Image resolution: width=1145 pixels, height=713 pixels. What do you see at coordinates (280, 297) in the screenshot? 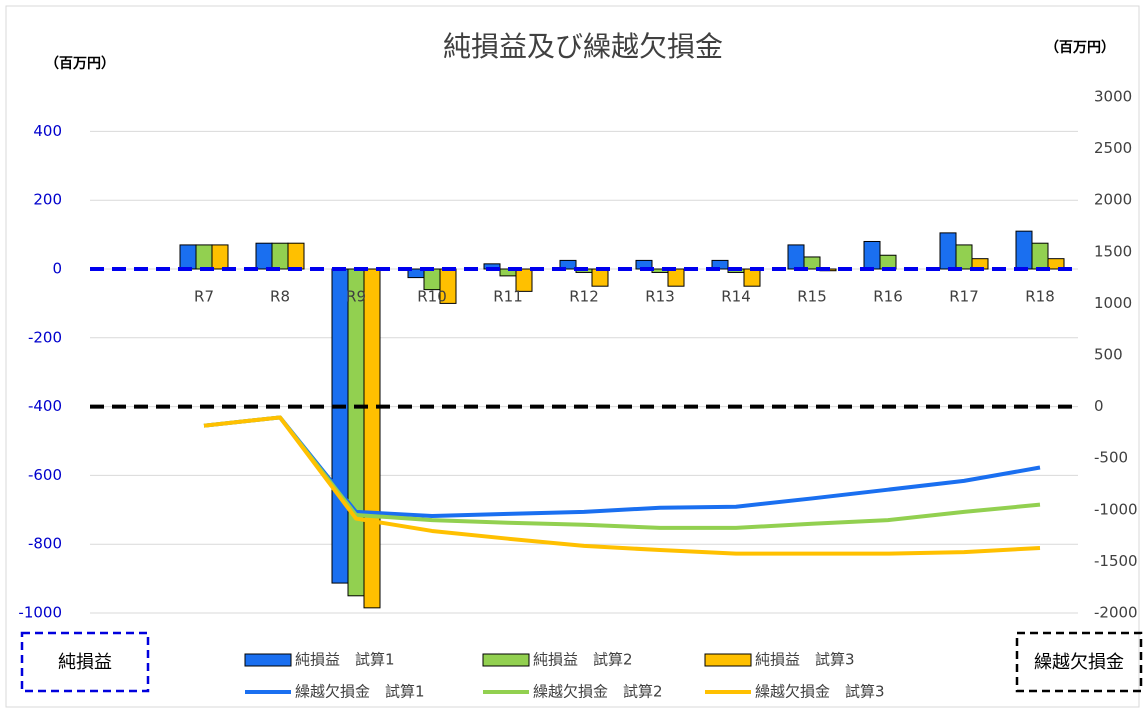
I see `x-tick-label: R8` at bounding box center [280, 297].